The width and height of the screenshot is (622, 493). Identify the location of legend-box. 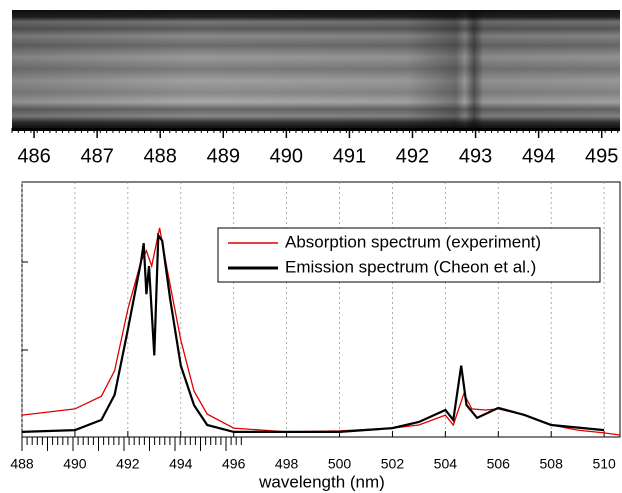
(409, 255).